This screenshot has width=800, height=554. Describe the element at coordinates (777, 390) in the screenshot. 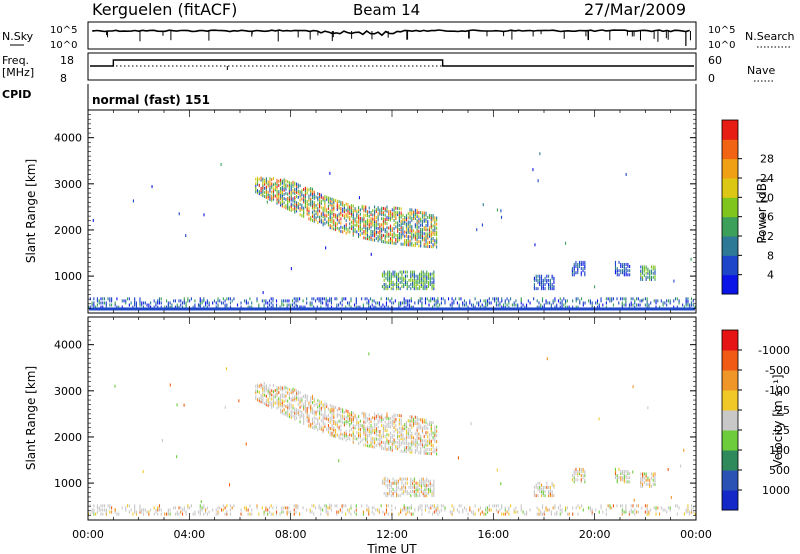

I see `colorbar-tick-label: -100` at that location.